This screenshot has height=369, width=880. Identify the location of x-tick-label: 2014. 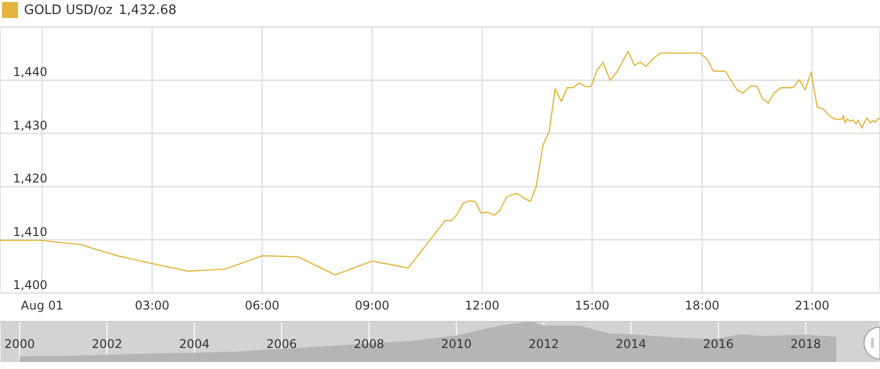
(631, 344).